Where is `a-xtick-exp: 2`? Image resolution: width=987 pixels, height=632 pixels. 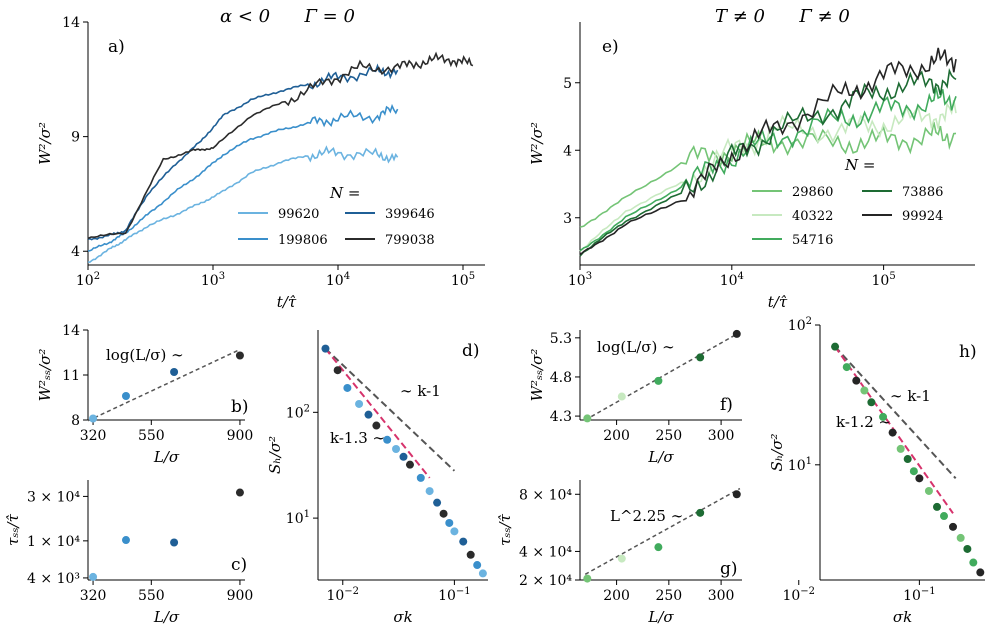 a-xtick-exp: 2 is located at coordinates (97, 276).